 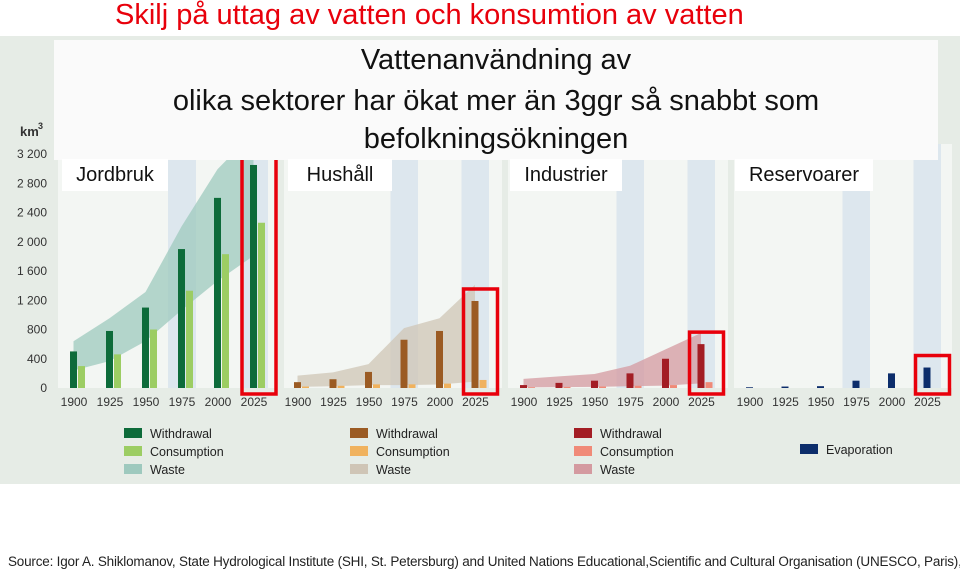 I want to click on headline-line-1: Vattenanvändning av, so click(x=496, y=60).